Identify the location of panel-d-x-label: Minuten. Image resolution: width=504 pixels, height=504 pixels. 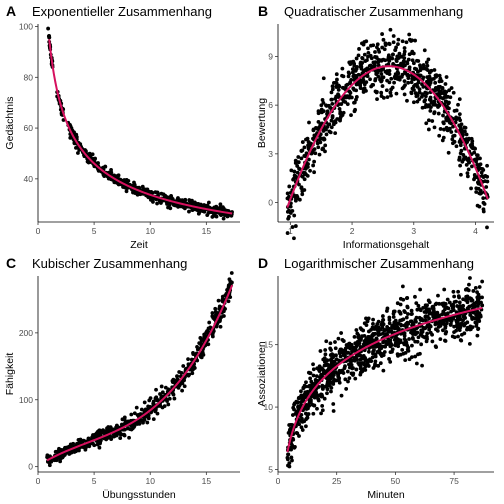
(386, 495).